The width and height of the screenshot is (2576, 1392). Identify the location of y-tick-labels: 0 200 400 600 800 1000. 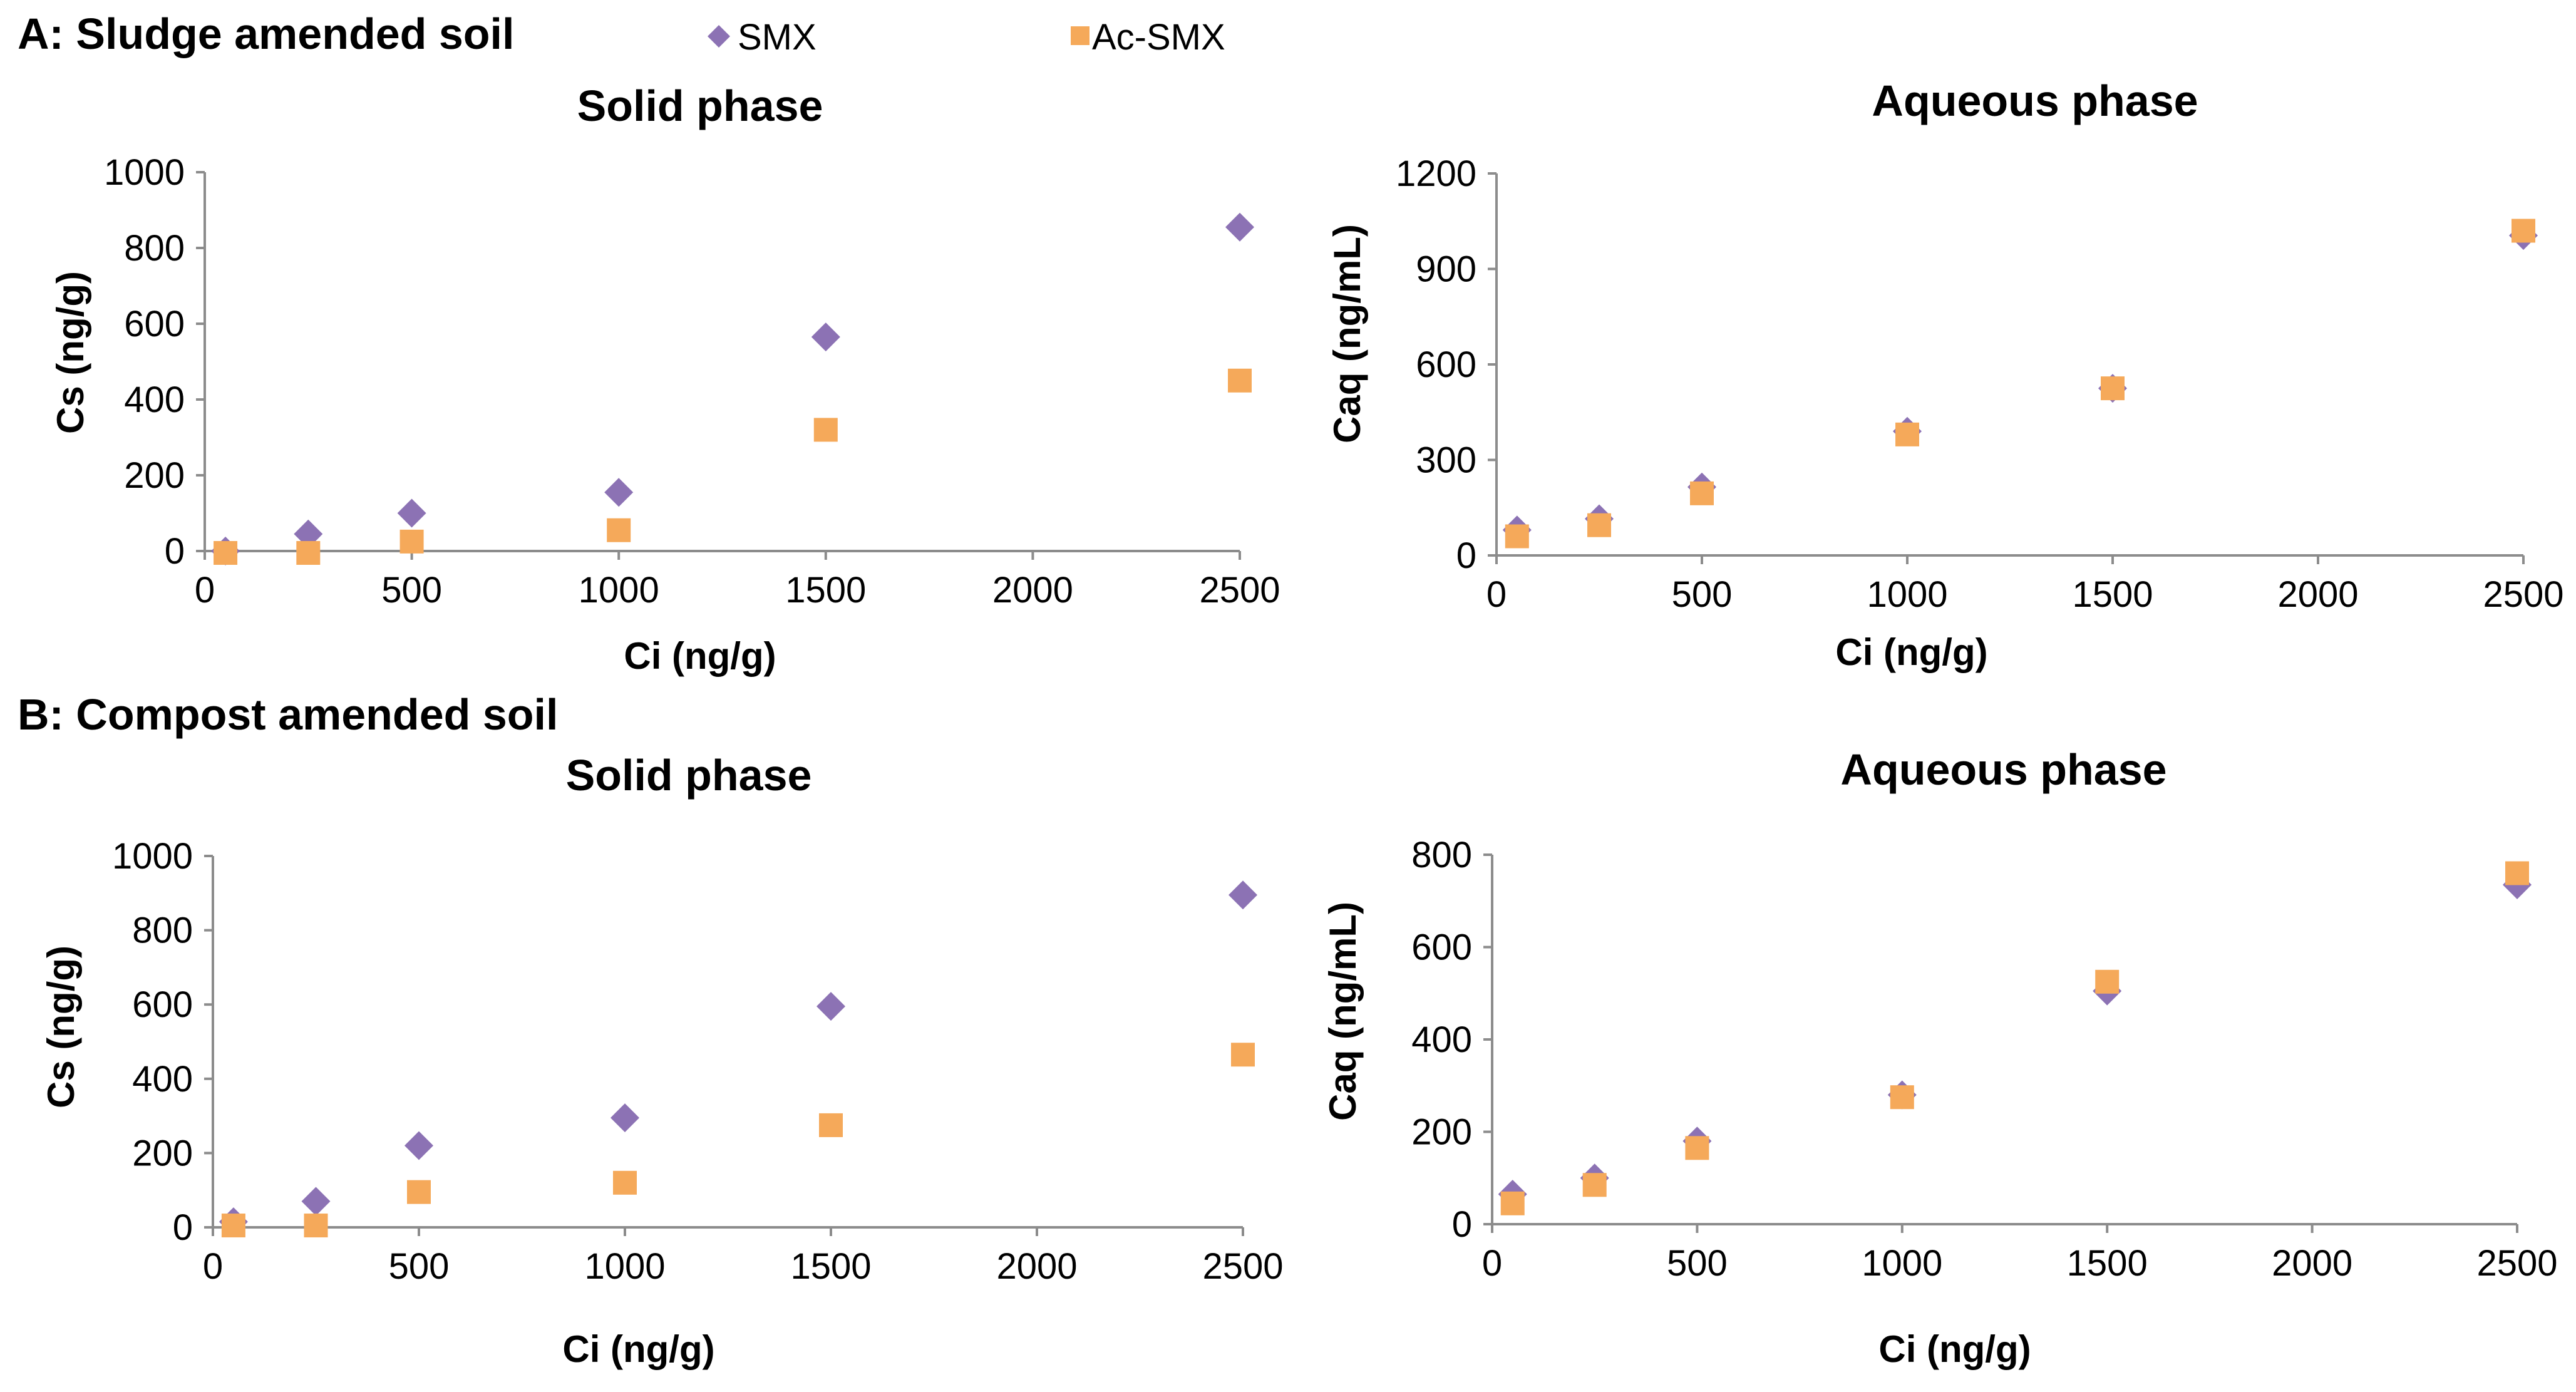
(154, 362).